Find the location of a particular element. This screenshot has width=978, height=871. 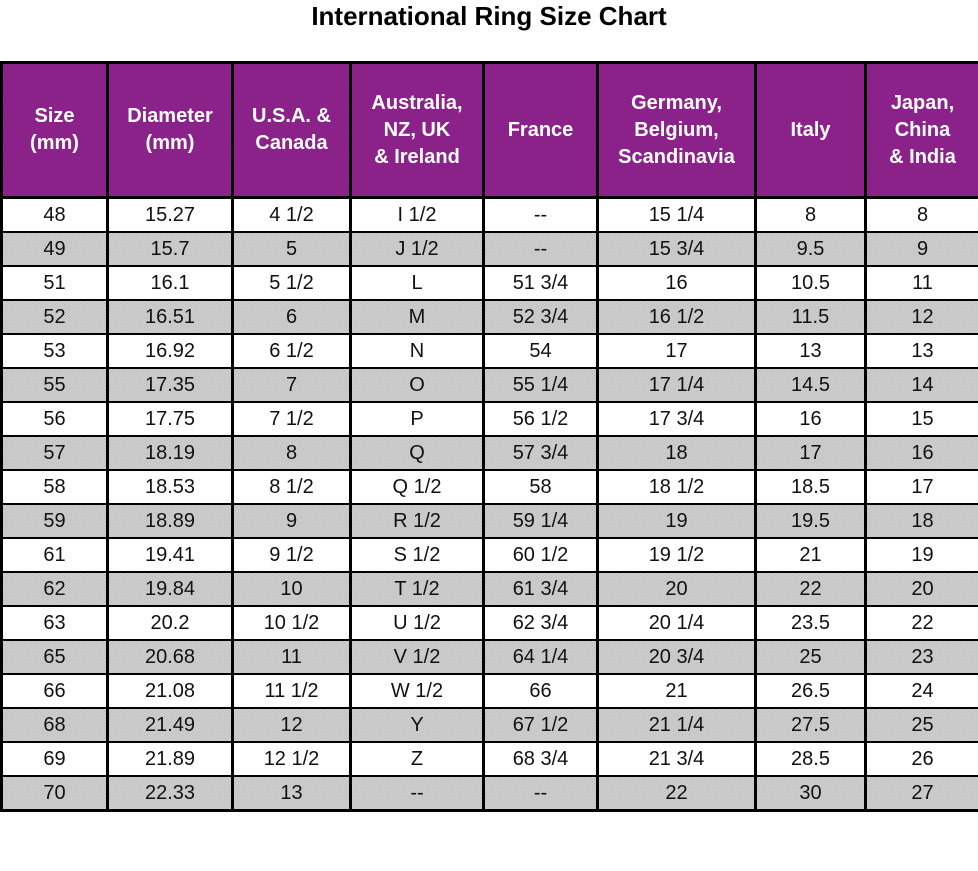

table-cell: J 1/2 is located at coordinates (417, 249).